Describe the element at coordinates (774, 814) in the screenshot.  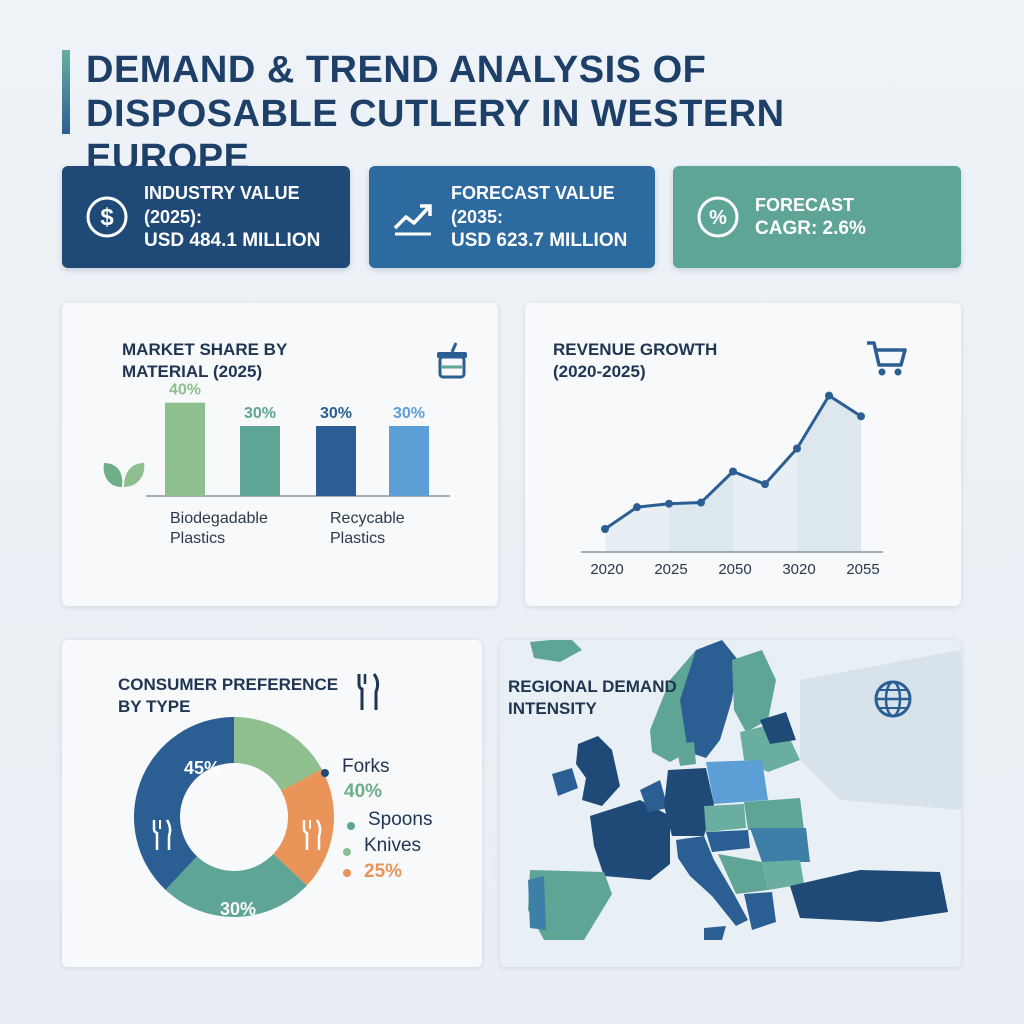
I see `map-ukraine-west` at that location.